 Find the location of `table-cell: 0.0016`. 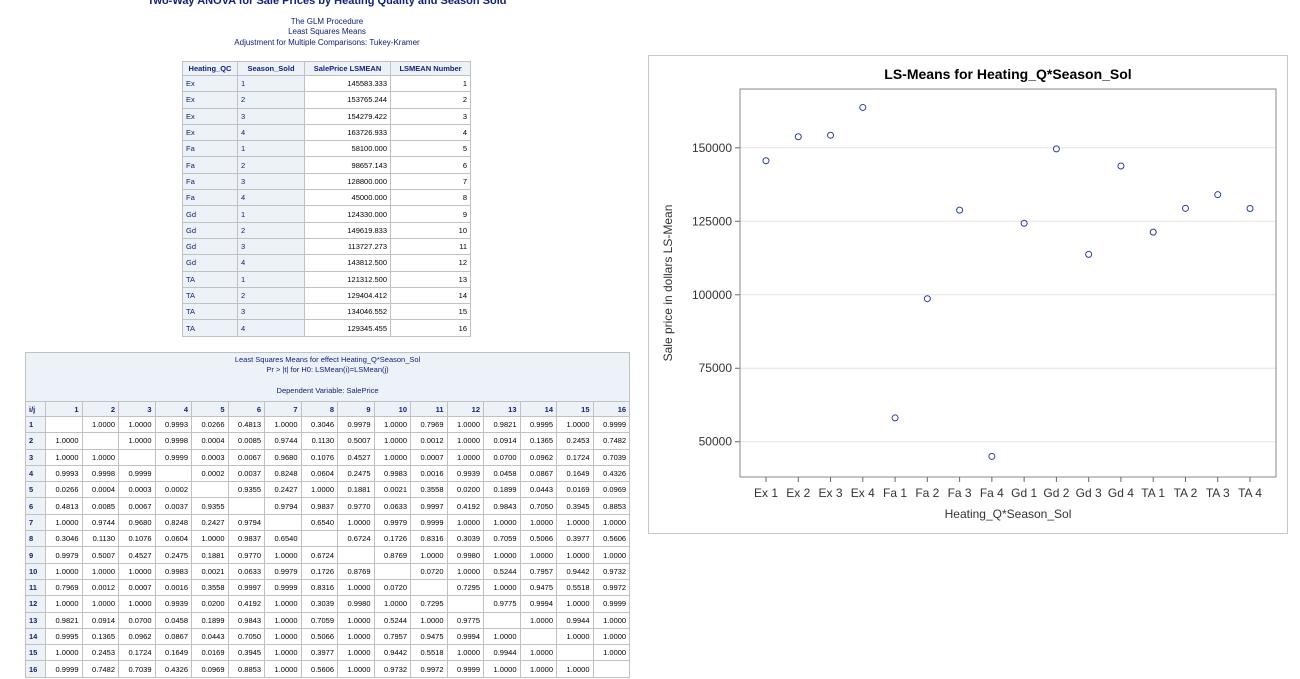

table-cell: 0.0016 is located at coordinates (429, 473).